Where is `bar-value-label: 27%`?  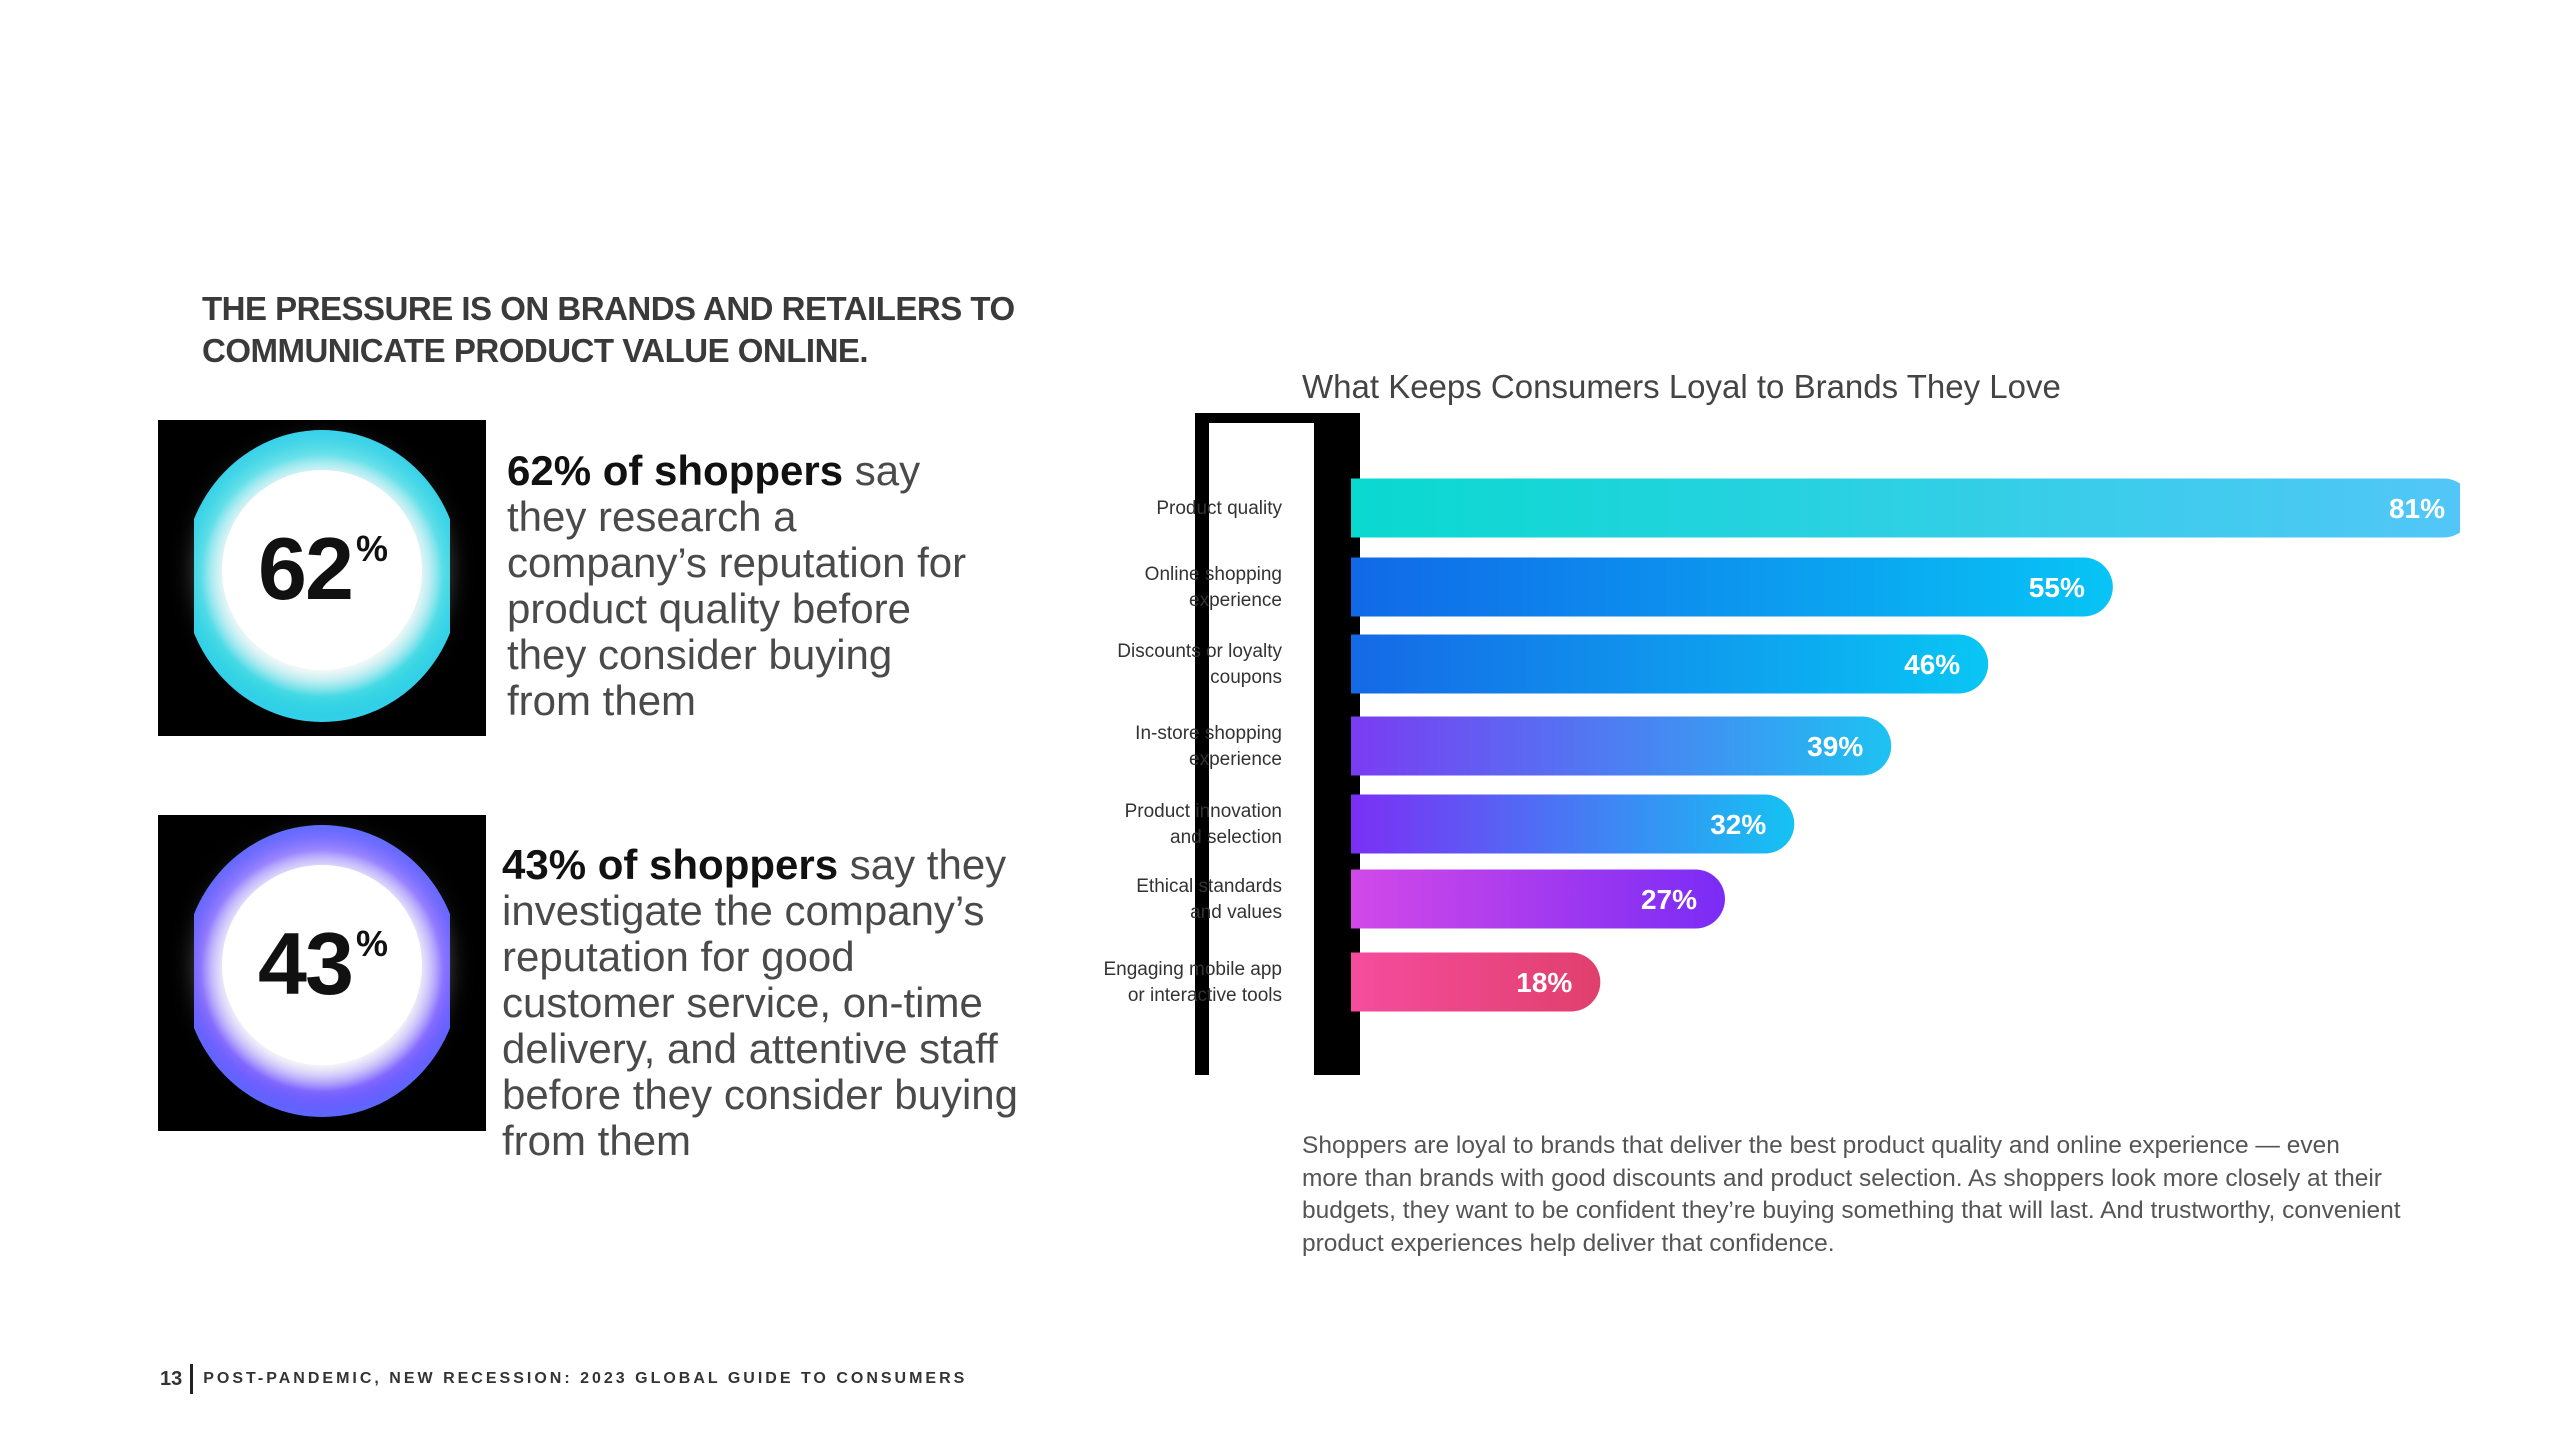
bar-value-label: 27% is located at coordinates (1669, 899).